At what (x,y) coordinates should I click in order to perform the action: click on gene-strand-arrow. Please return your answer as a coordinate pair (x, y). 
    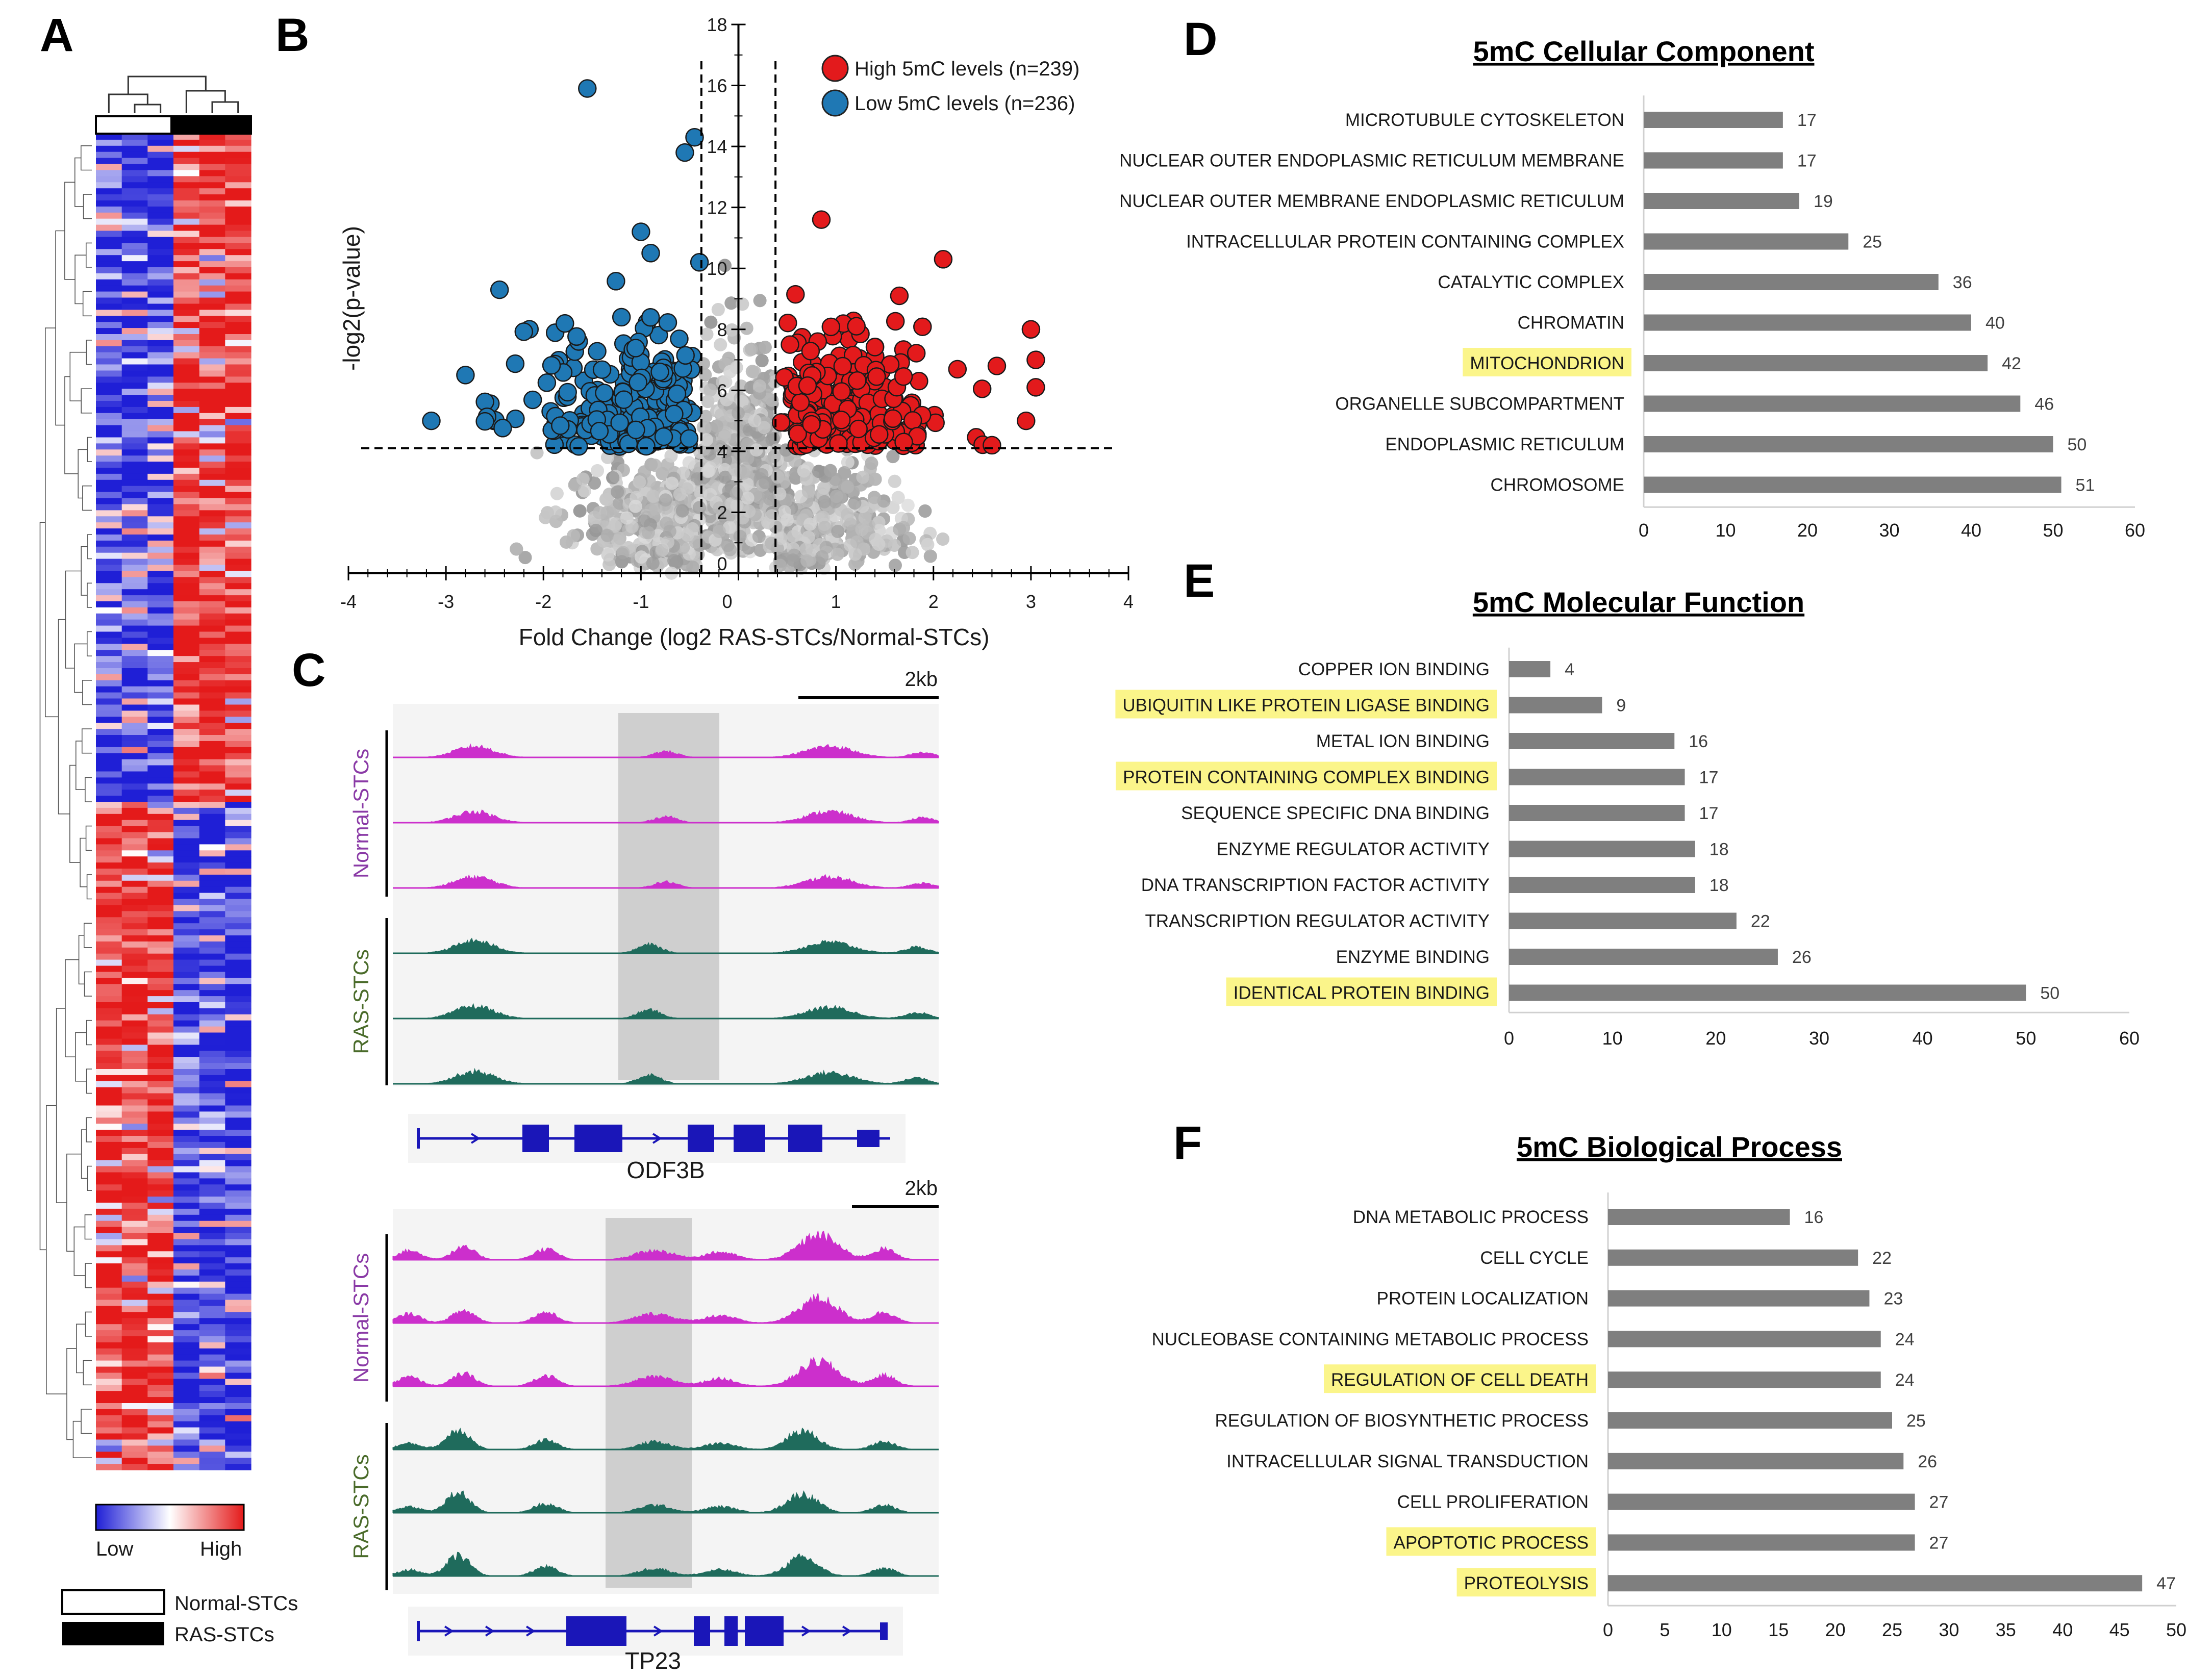
    Looking at the image, I should click on (530, 1631).